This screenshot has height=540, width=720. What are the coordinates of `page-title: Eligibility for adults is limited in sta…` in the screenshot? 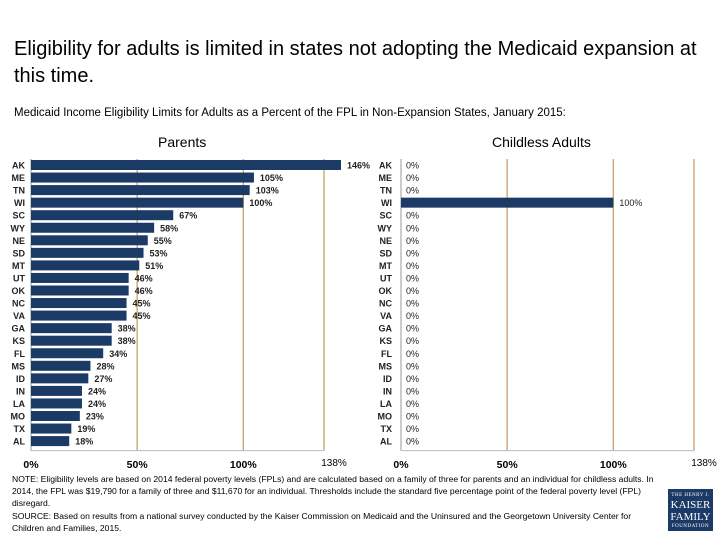 It's located at (355, 62).